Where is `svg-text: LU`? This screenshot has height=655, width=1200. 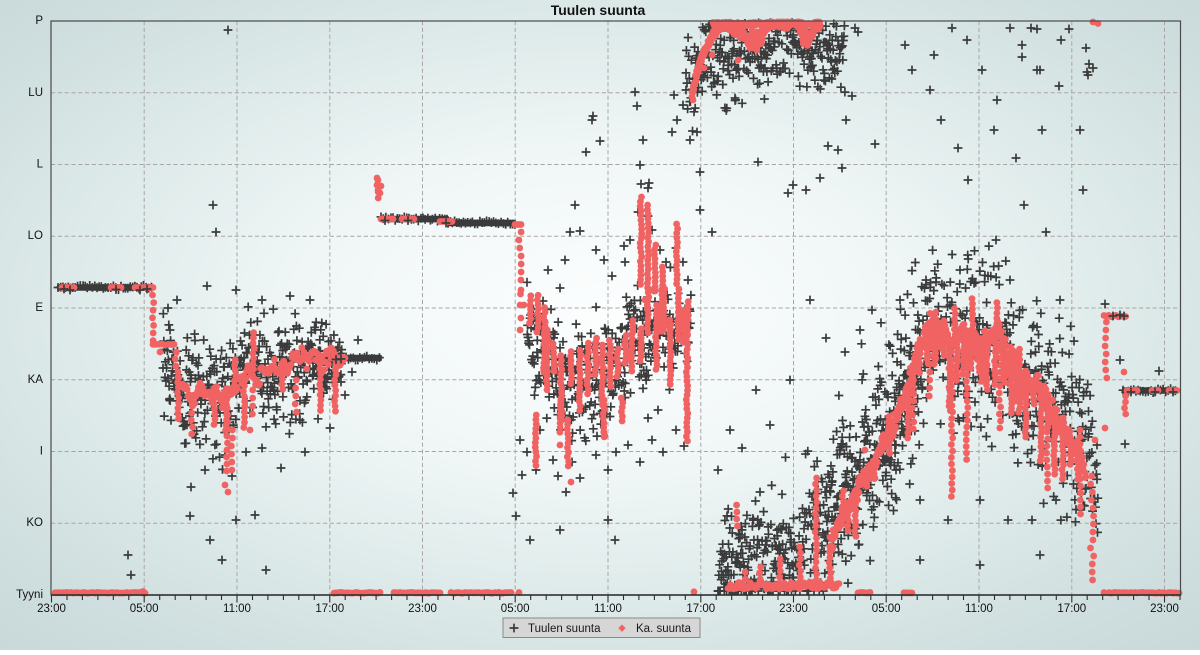
svg-text: LU is located at coordinates (35, 93).